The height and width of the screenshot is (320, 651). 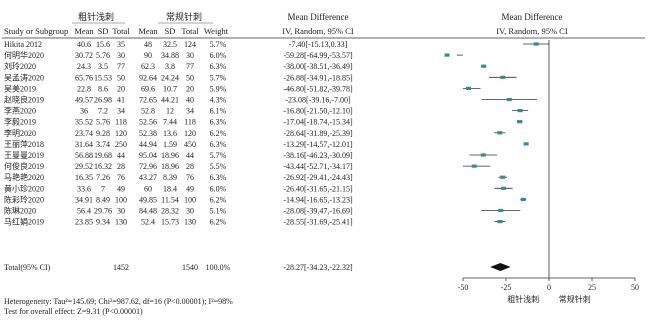 What do you see at coordinates (148, 133) in the screenshot?
I see `study-m2-cell: 52.38` at bounding box center [148, 133].